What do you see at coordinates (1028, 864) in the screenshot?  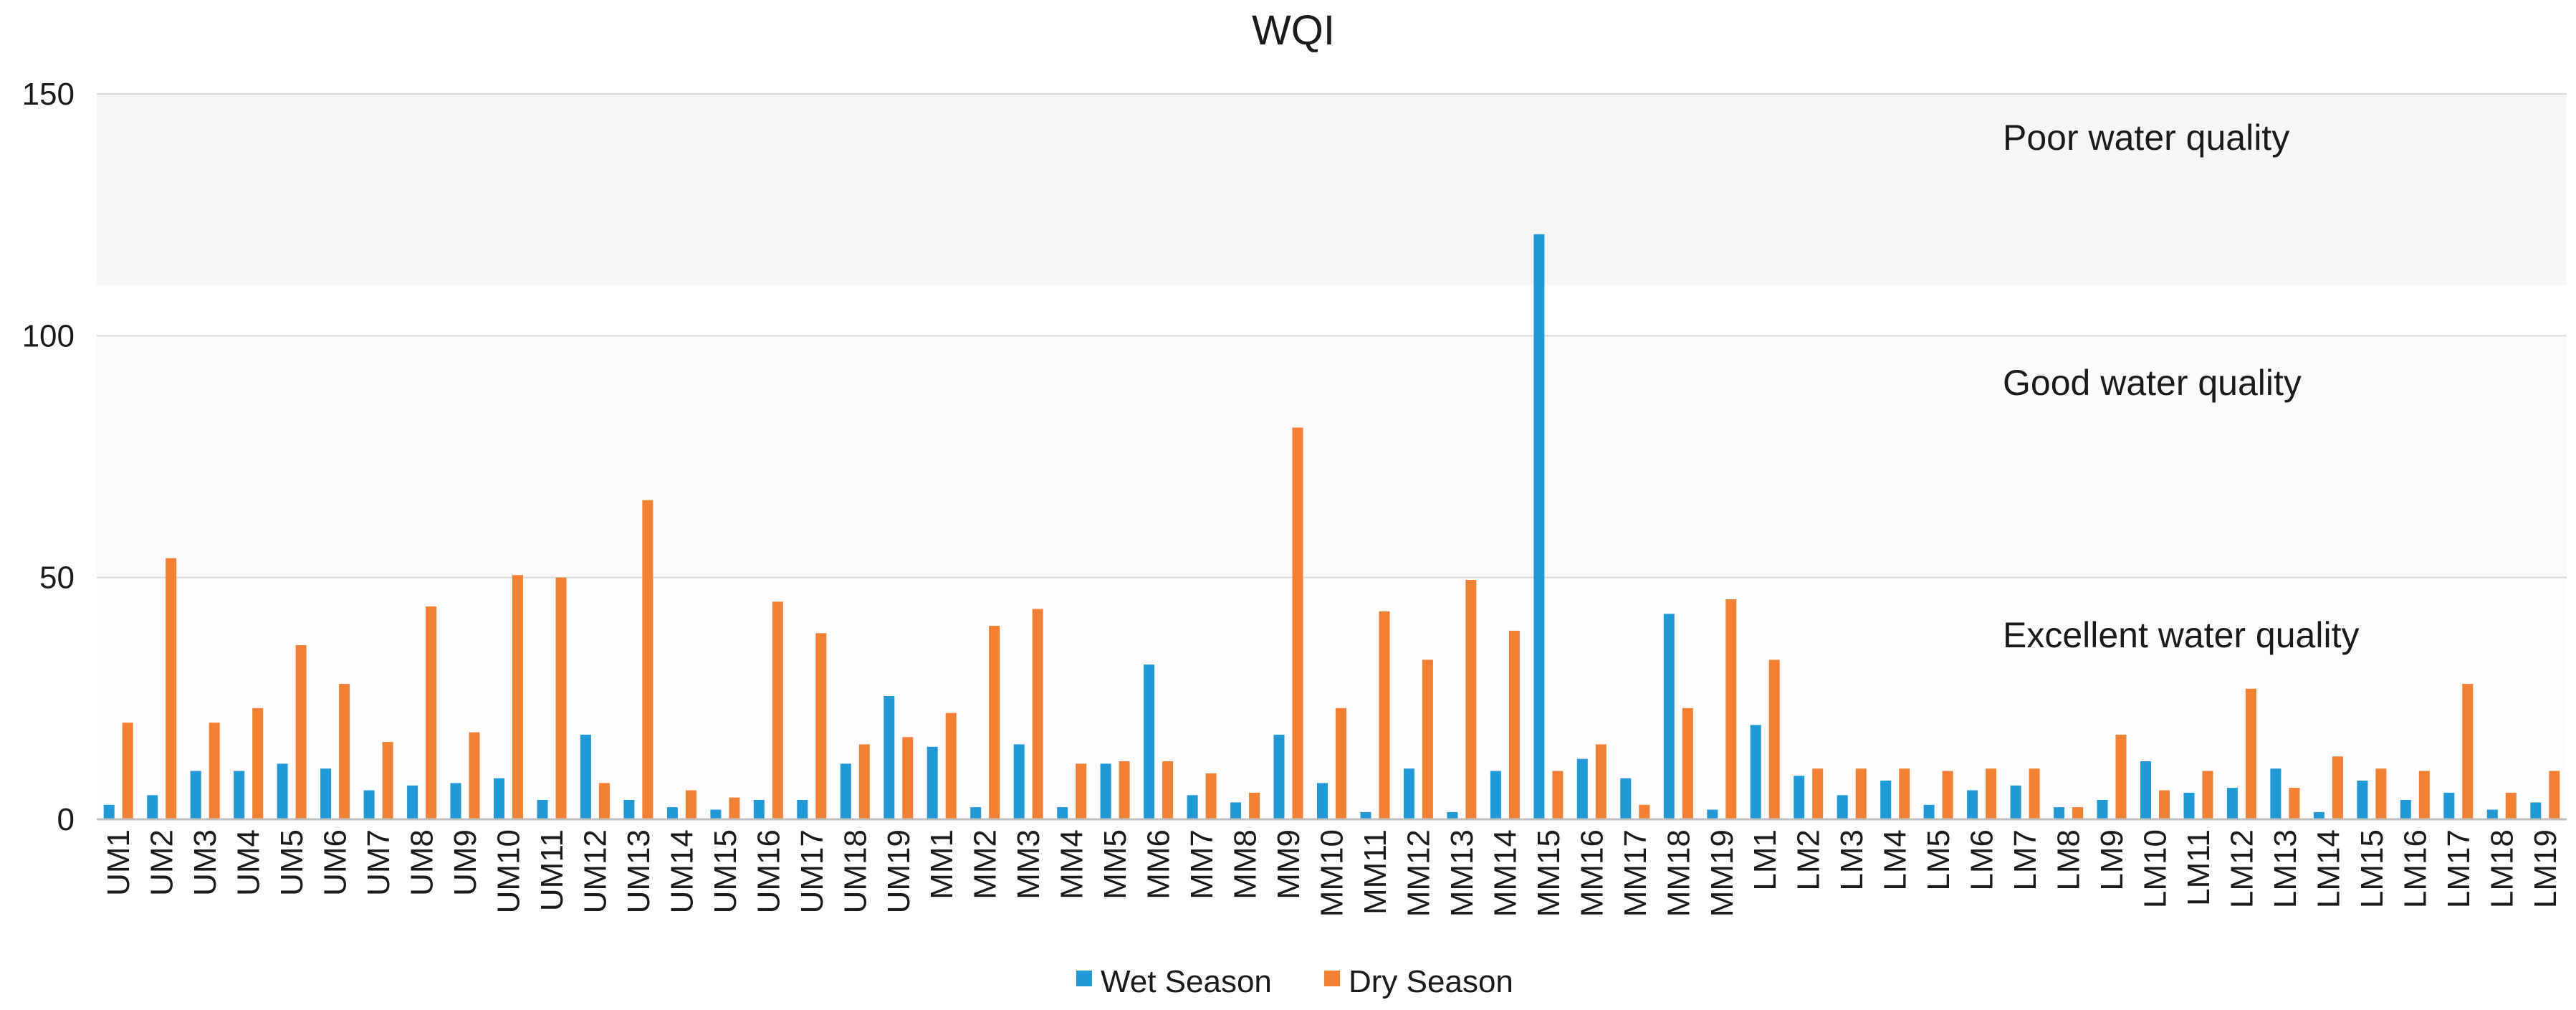 I see `x-tick-label-MM3: MM3` at bounding box center [1028, 864].